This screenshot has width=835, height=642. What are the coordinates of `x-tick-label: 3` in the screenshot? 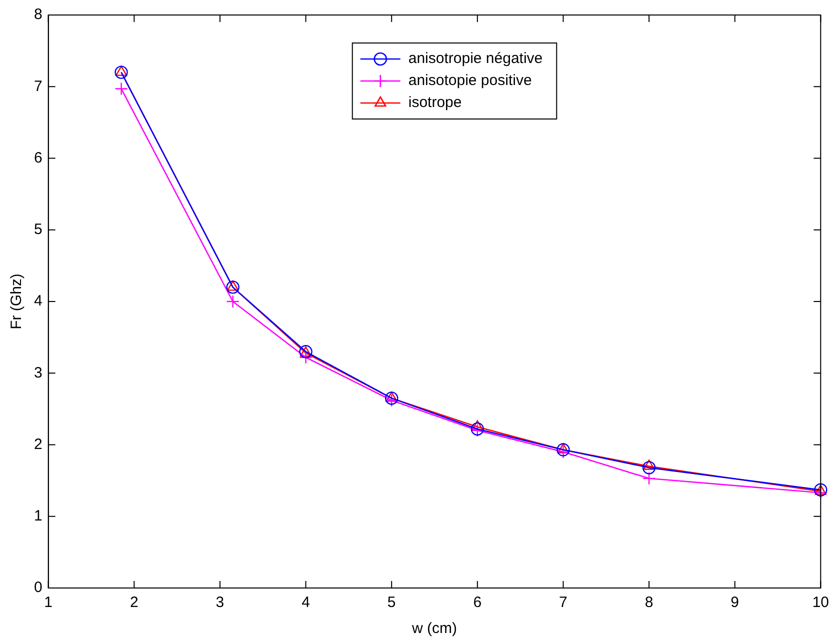 It's located at (220, 603).